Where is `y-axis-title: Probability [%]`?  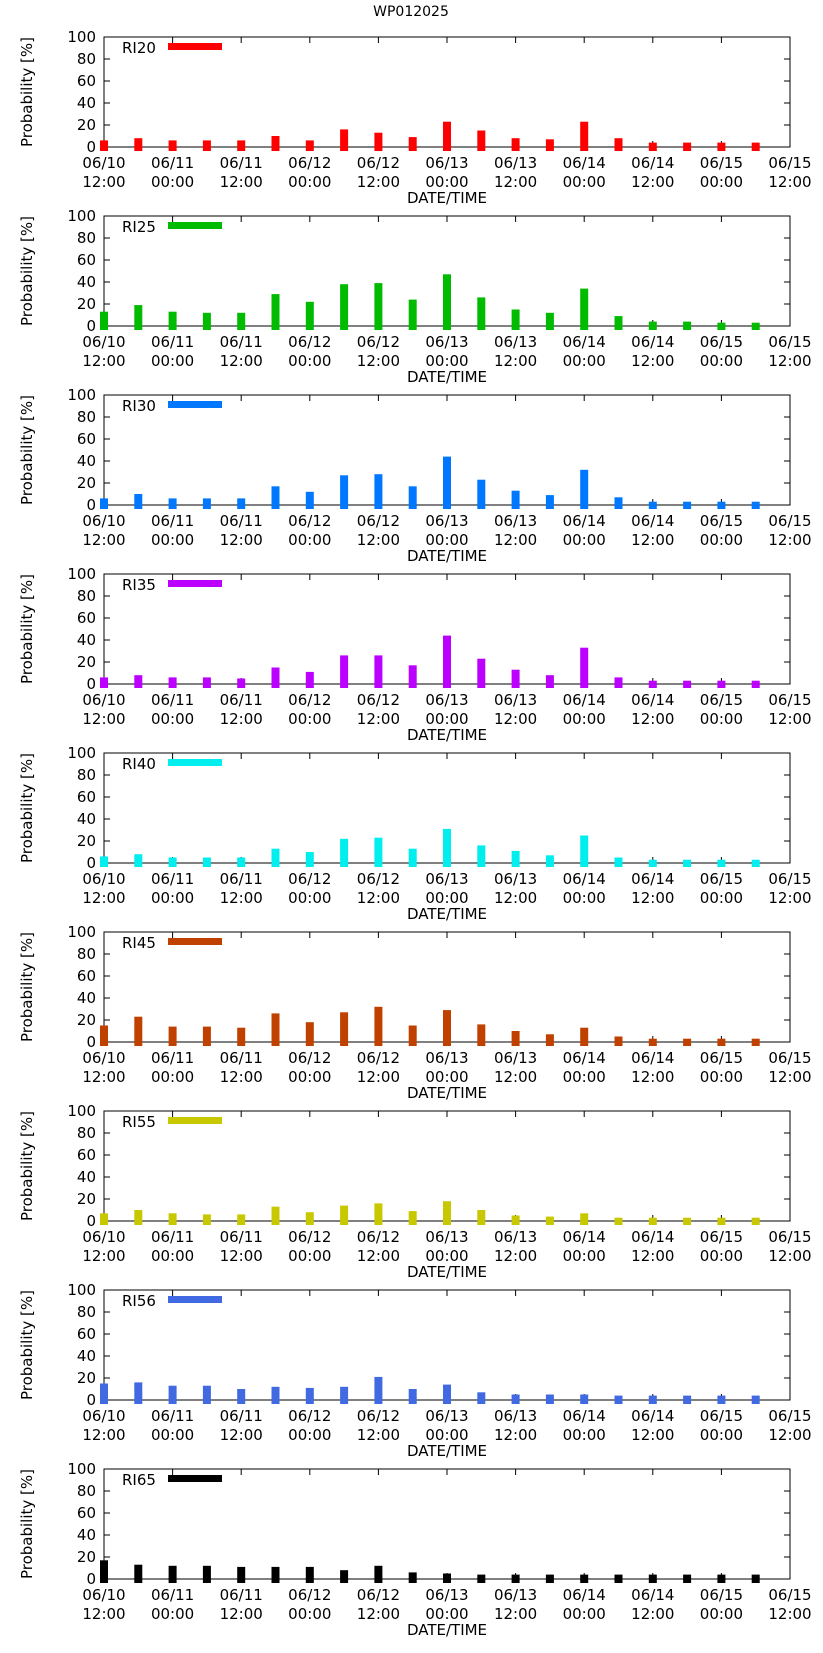
y-axis-title: Probability [%] is located at coordinates (27, 1345).